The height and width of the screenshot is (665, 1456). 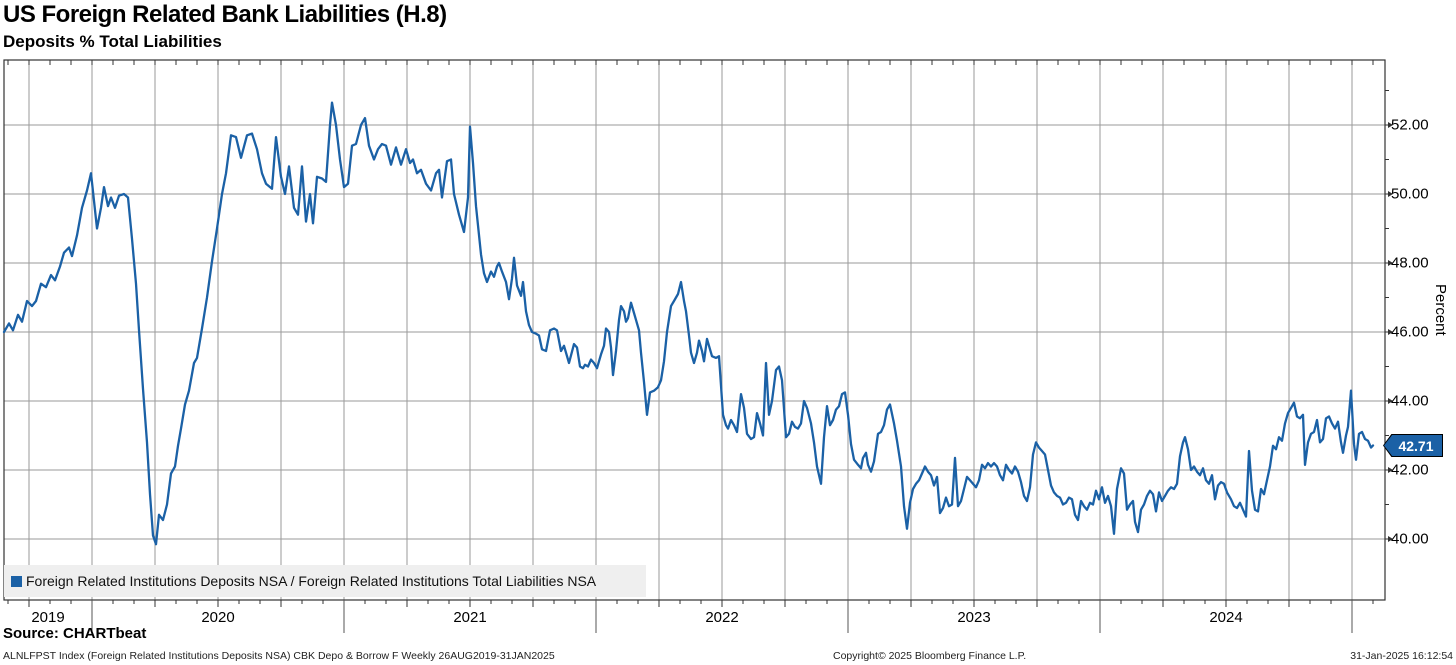 What do you see at coordinates (1226, 617) in the screenshot?
I see `x-year-label: 2024` at bounding box center [1226, 617].